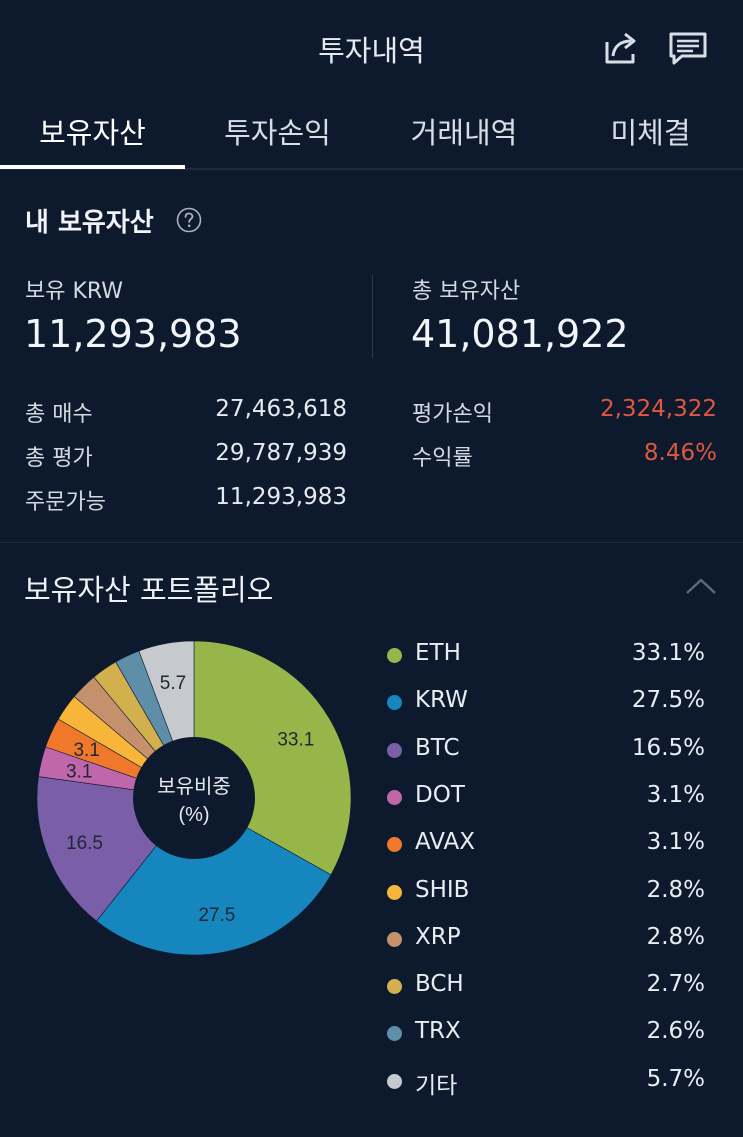  What do you see at coordinates (442, 889) in the screenshot?
I see `legend-name: SHIB` at bounding box center [442, 889].